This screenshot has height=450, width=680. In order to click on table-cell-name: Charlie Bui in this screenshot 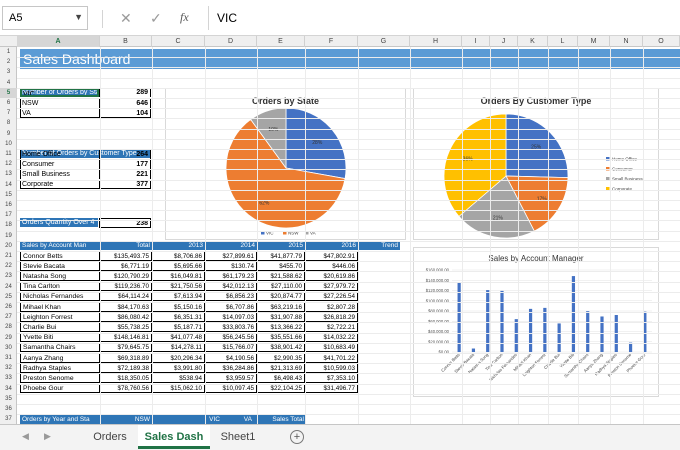, I will do `click(60, 327)`.